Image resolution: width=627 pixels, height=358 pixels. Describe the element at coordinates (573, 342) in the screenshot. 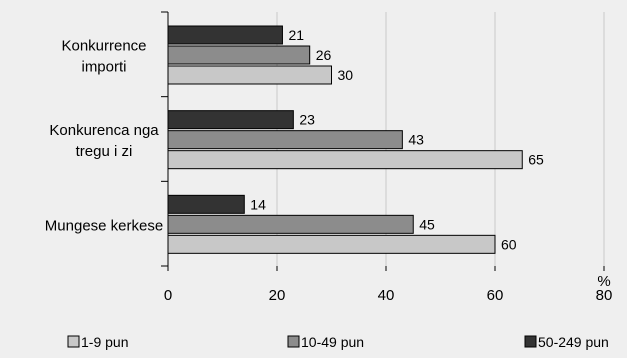

I see `legend-label-2: 50-249 pun` at that location.